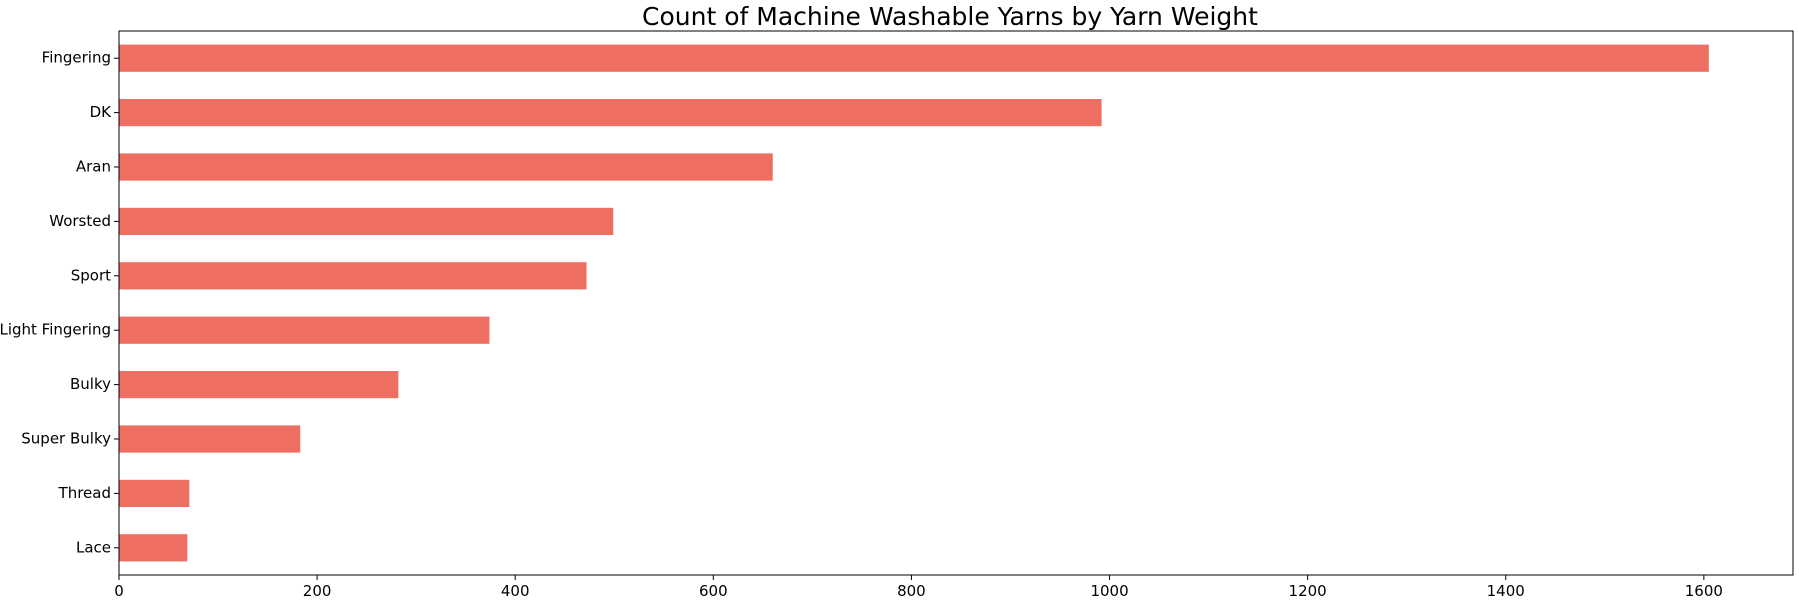 The height and width of the screenshot is (603, 1799). Describe the element at coordinates (153, 548) in the screenshot. I see `bar-lace` at that location.